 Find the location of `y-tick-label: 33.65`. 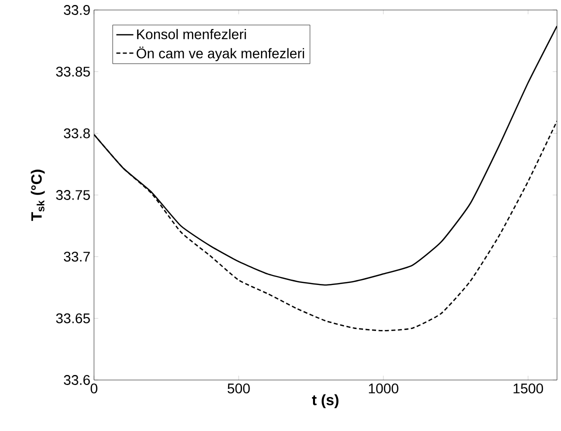

y-tick-label: 33.65 is located at coordinates (73, 318).